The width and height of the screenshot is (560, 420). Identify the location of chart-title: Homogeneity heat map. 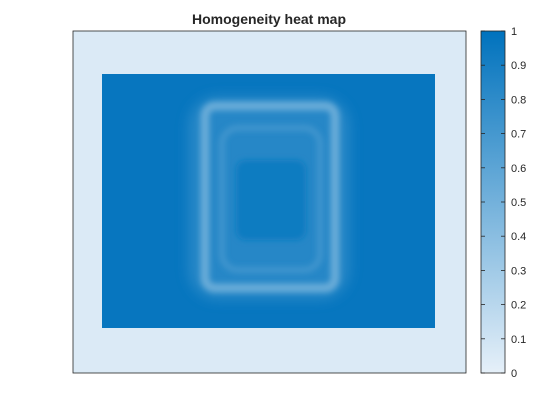
(269, 19).